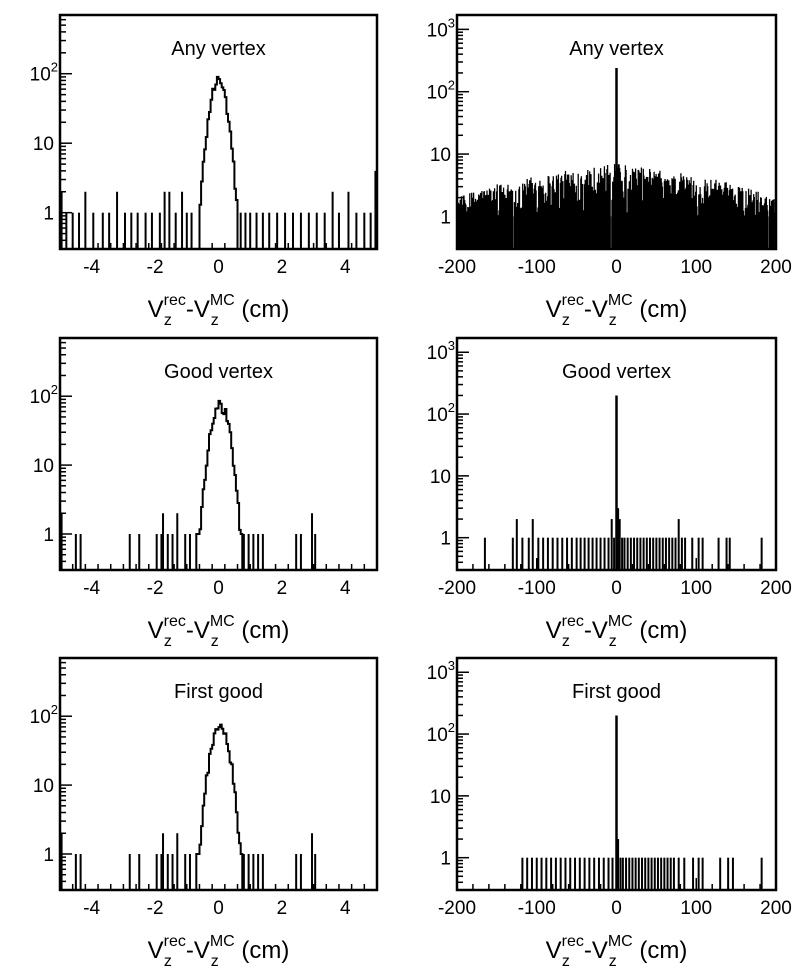  What do you see at coordinates (51, 454) in the screenshot?
I see `panel-3-y-axis: 1 10 10²` at bounding box center [51, 454].